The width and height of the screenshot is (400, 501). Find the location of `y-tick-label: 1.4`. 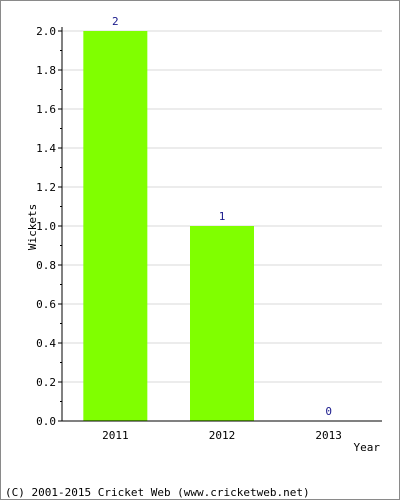

y-tick-label: 1.4 is located at coordinates (46, 148).